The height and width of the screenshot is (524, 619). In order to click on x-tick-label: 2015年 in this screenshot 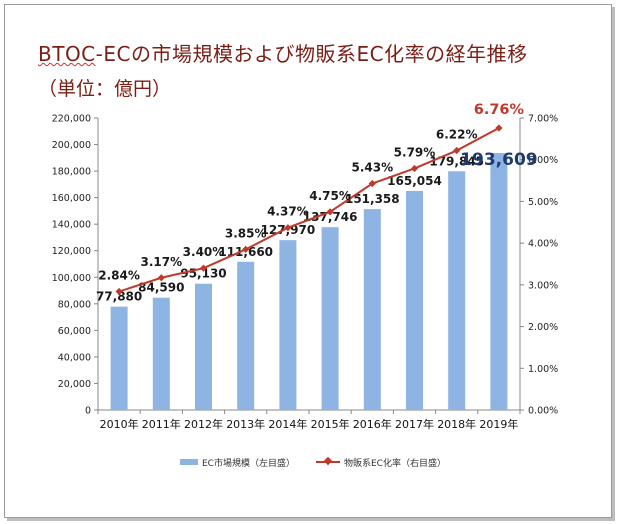, I will do `click(330, 424)`.